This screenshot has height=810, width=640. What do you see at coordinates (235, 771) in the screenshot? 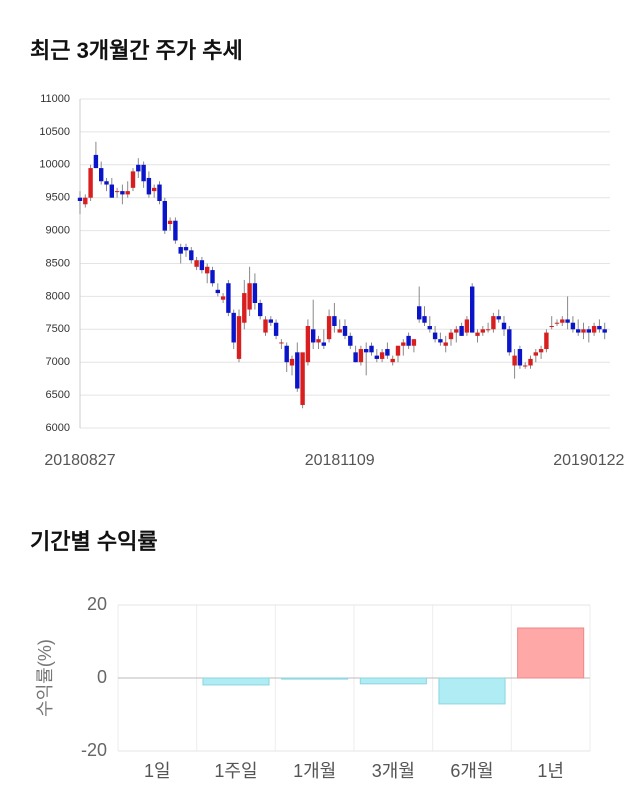
I see `x-tick-label: 1주일` at bounding box center [235, 771].